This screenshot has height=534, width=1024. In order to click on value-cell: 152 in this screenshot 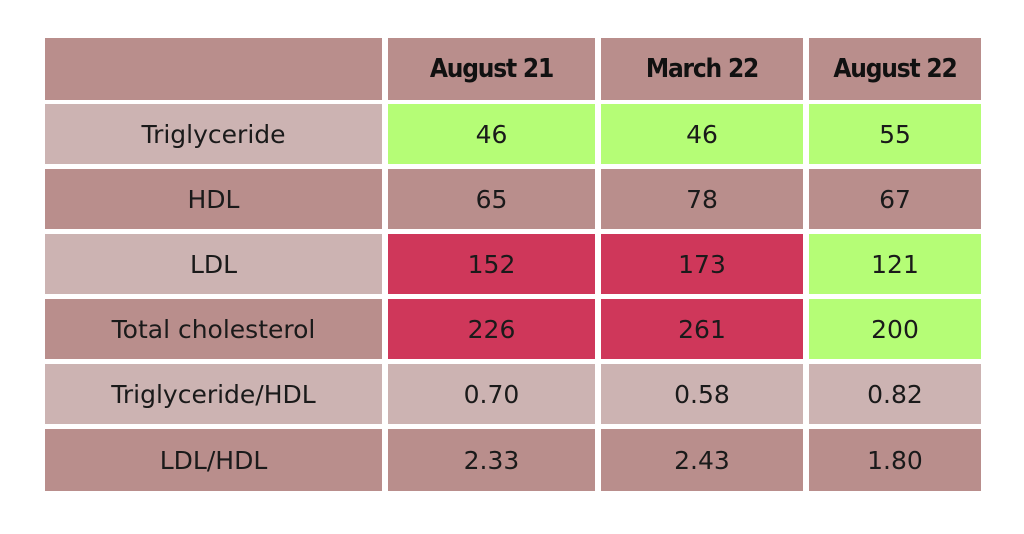, I will do `click(491, 264)`.